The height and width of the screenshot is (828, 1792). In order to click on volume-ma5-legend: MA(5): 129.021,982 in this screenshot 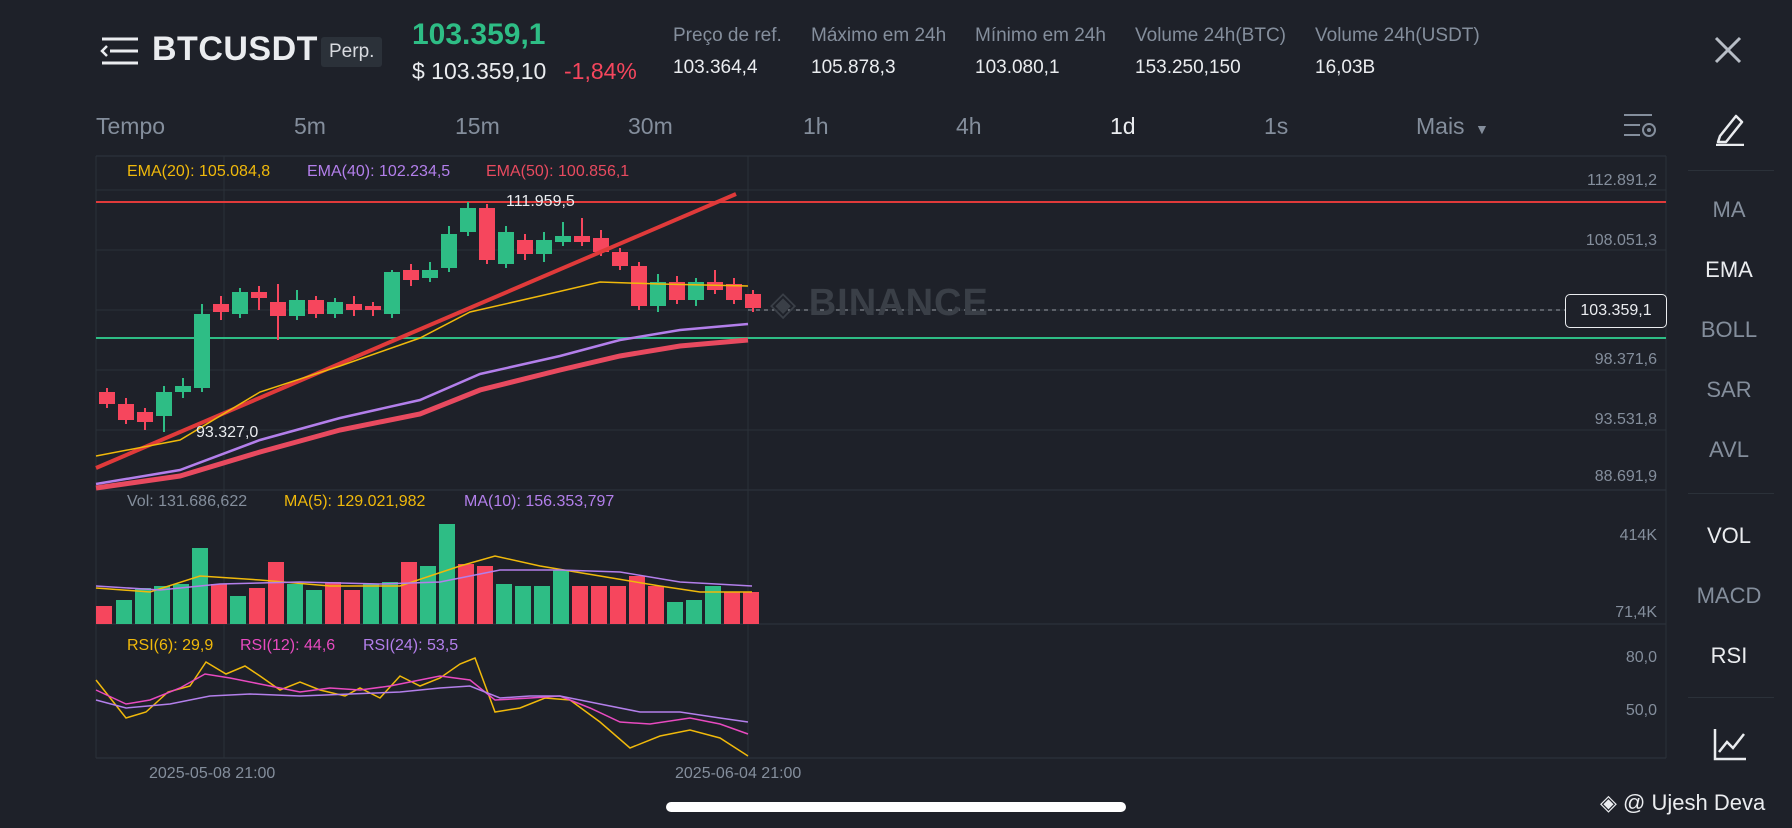, I will do `click(355, 501)`.